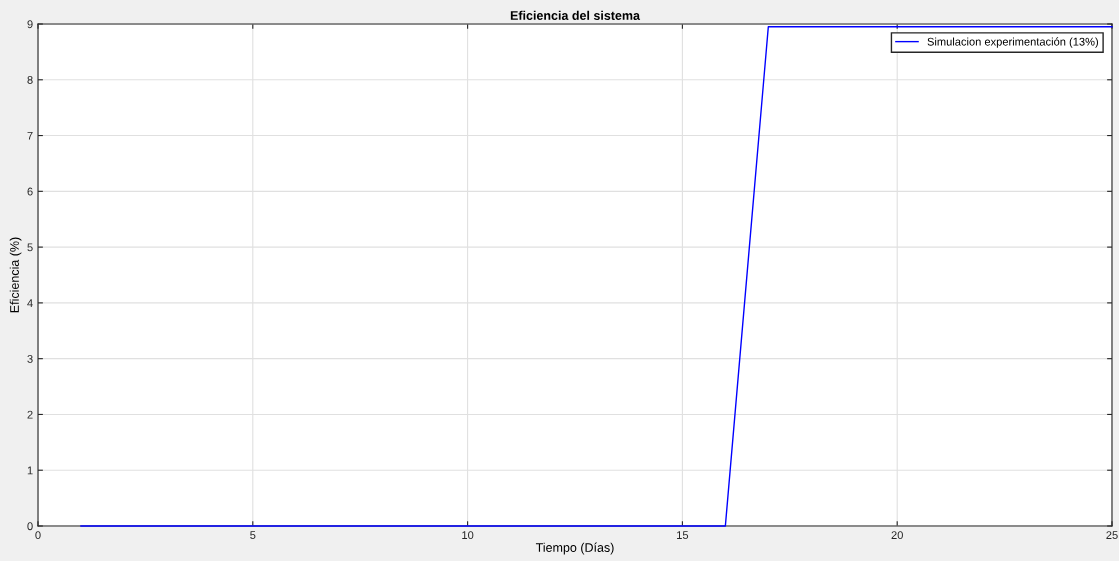 Image resolution: width=1119 pixels, height=561 pixels. Describe the element at coordinates (30, 414) in the screenshot. I see `y-tick-label: 2` at that location.